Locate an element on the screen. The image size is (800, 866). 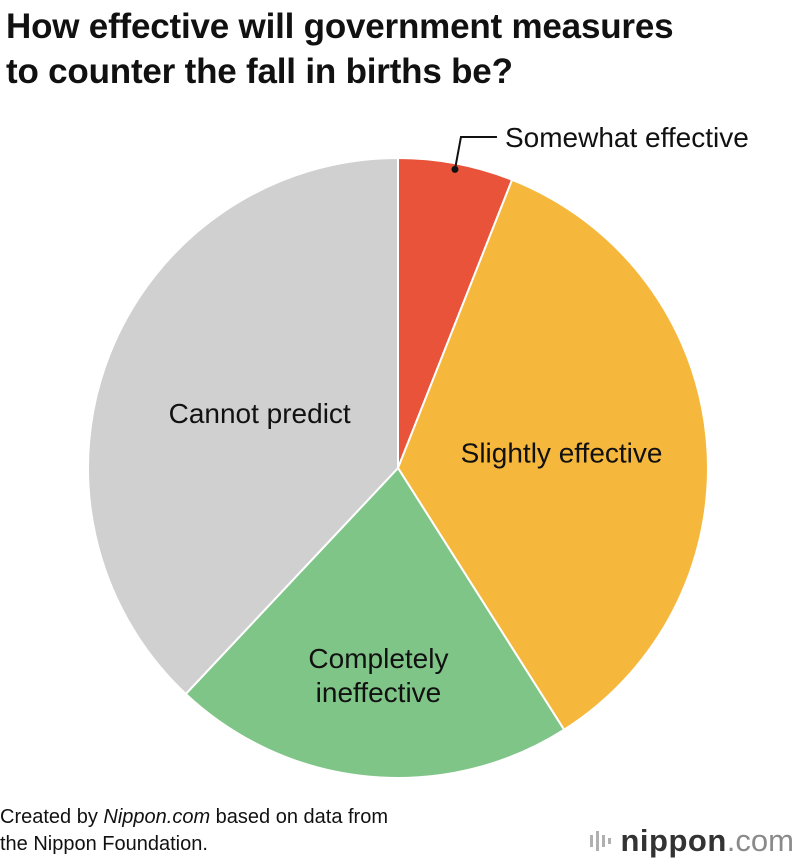
source-suffix: based on data from is located at coordinates (299, 817).